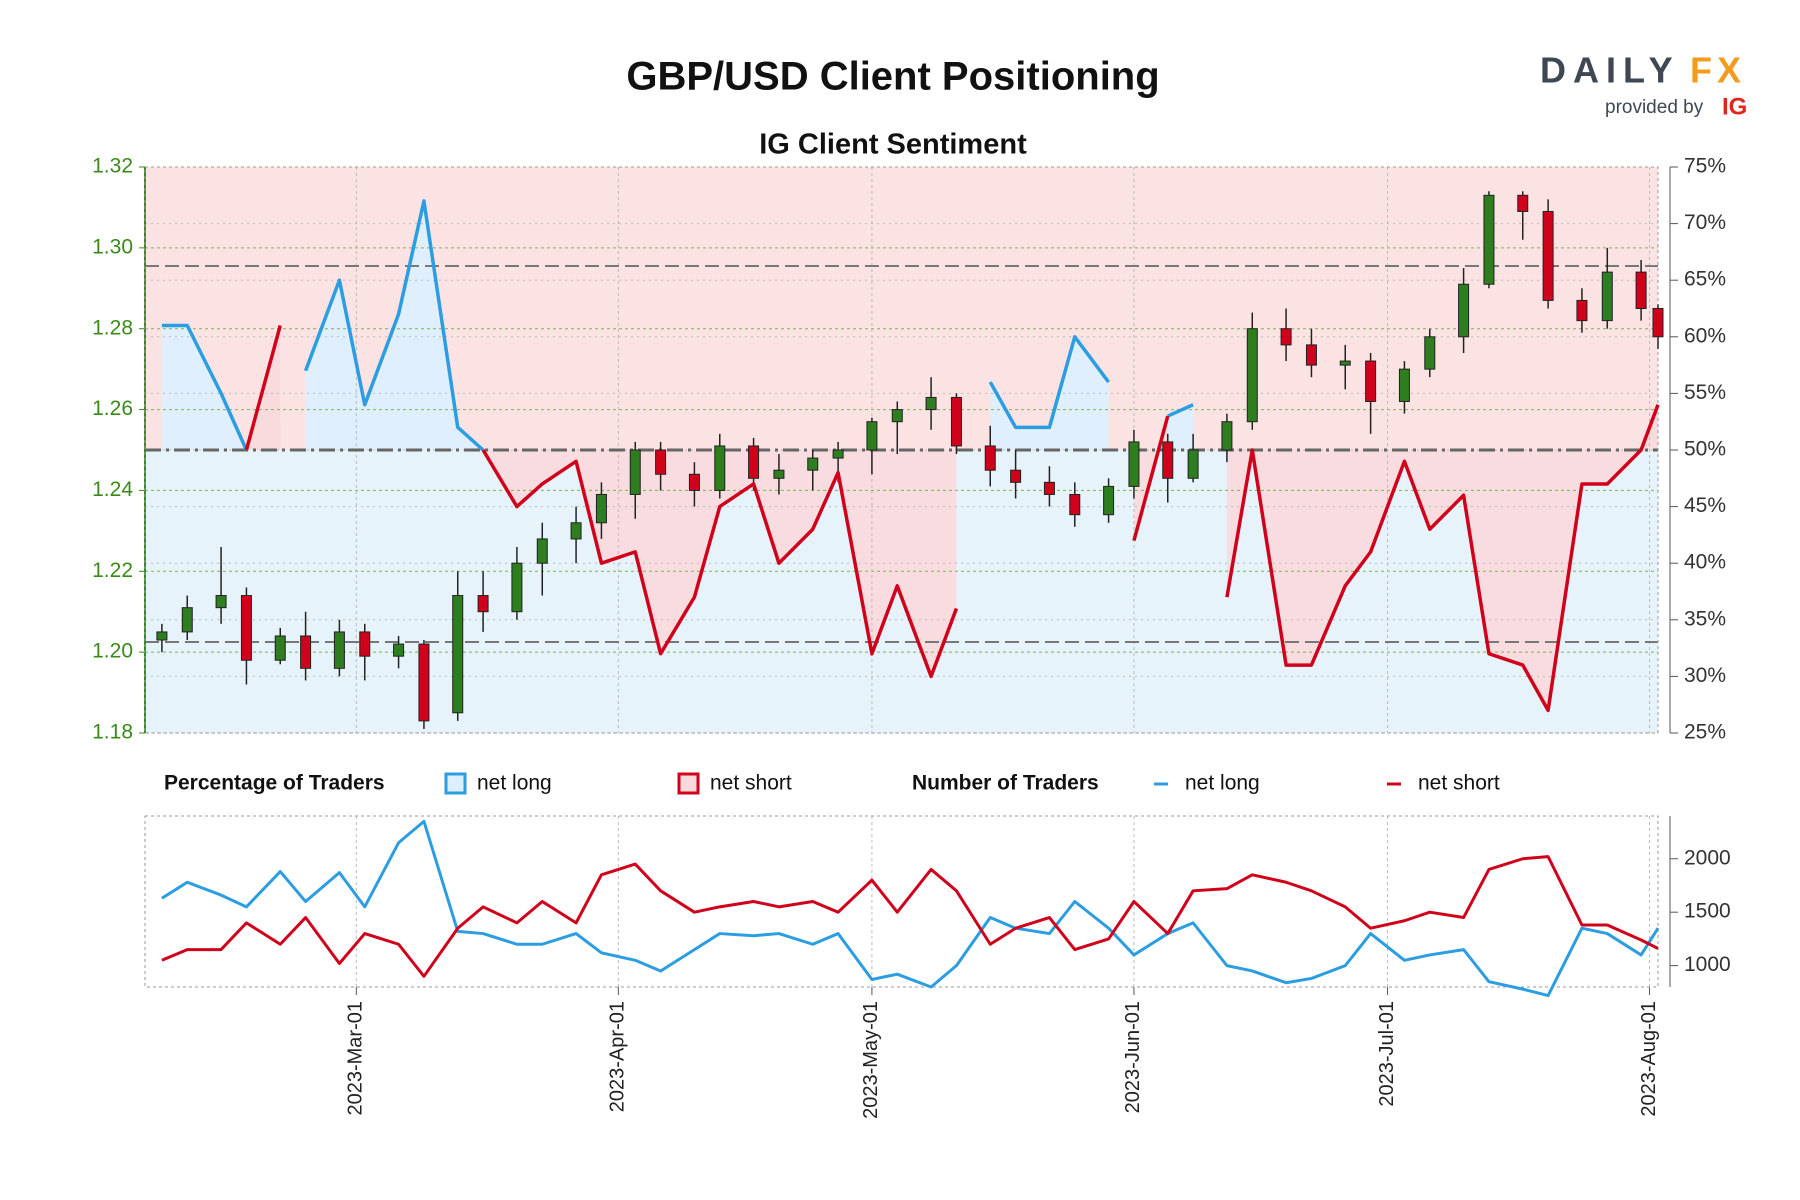 The width and height of the screenshot is (1800, 1200). I want to click on x-tick-label: 2023-May-01, so click(871, 1060).